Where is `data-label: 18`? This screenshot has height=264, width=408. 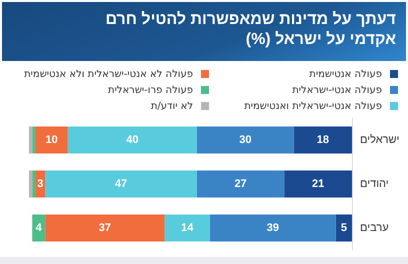 data-label: 18 is located at coordinates (323, 140).